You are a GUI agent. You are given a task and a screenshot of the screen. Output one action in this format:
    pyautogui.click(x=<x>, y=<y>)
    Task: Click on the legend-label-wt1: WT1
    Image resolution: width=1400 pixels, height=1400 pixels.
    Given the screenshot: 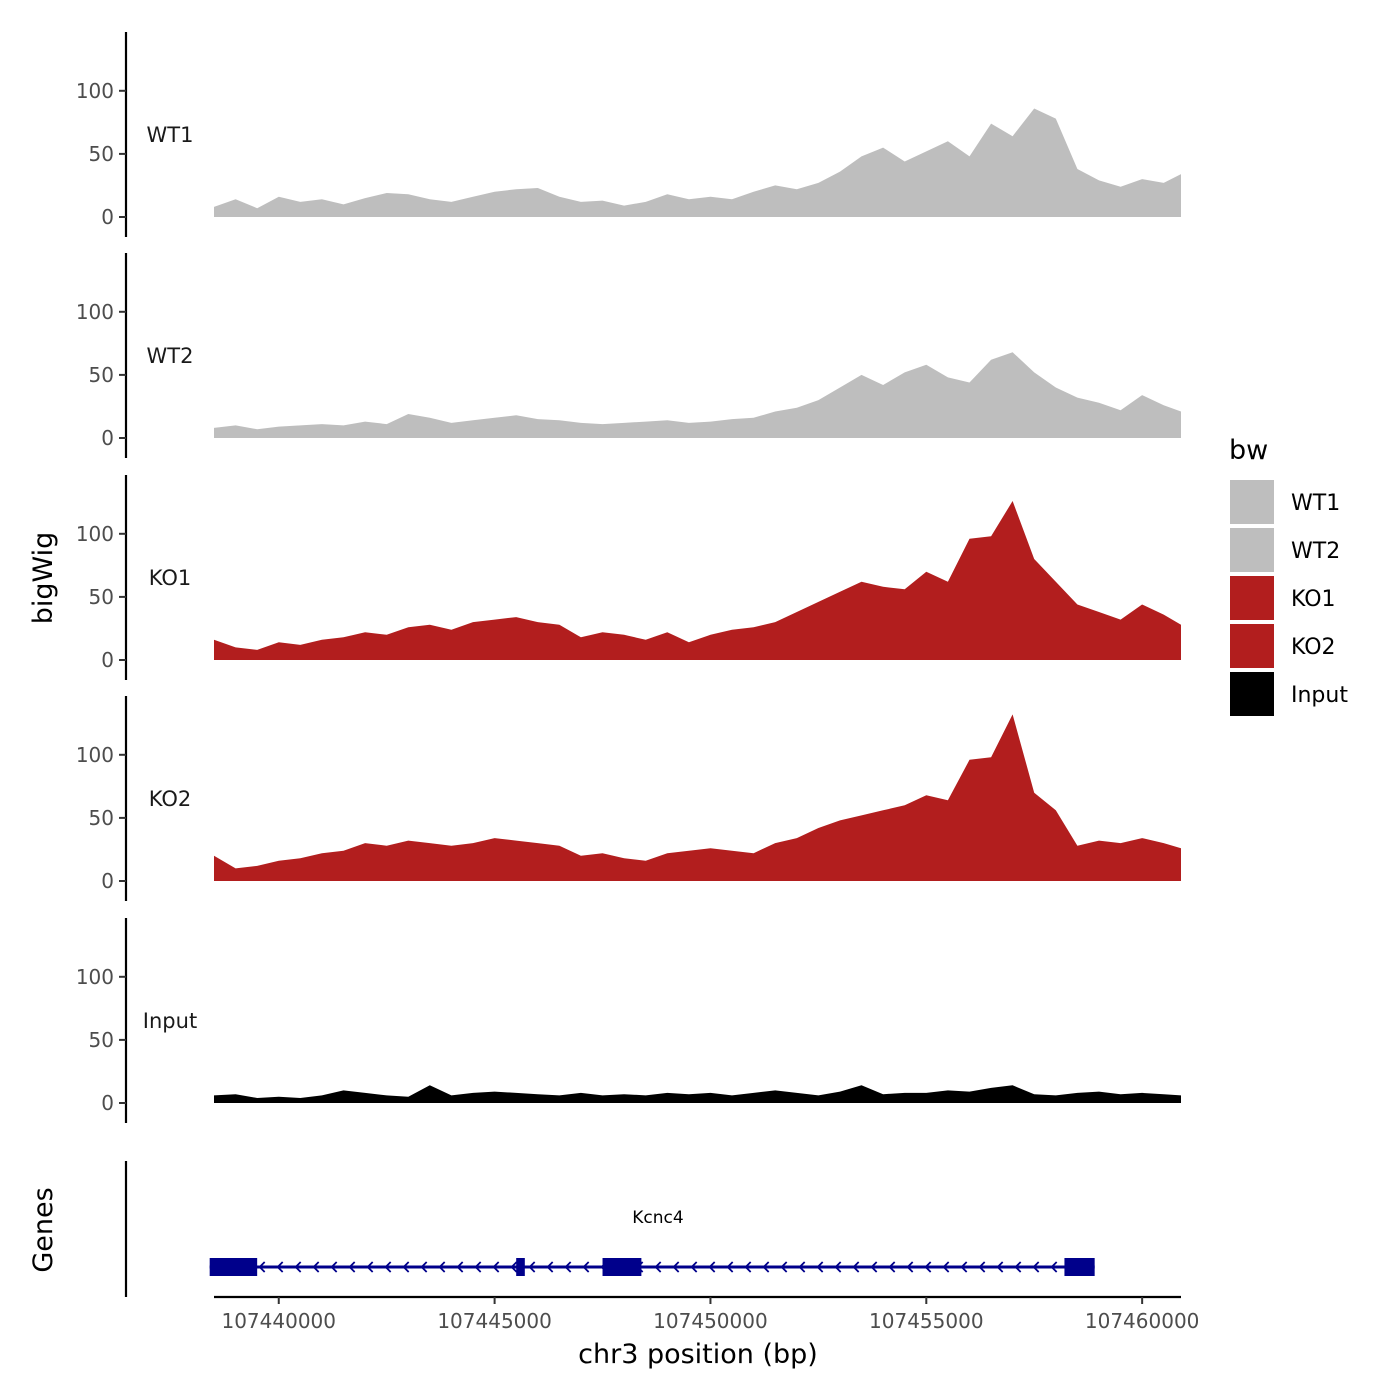 What is the action you would take?
    pyautogui.click(x=1315, y=503)
    